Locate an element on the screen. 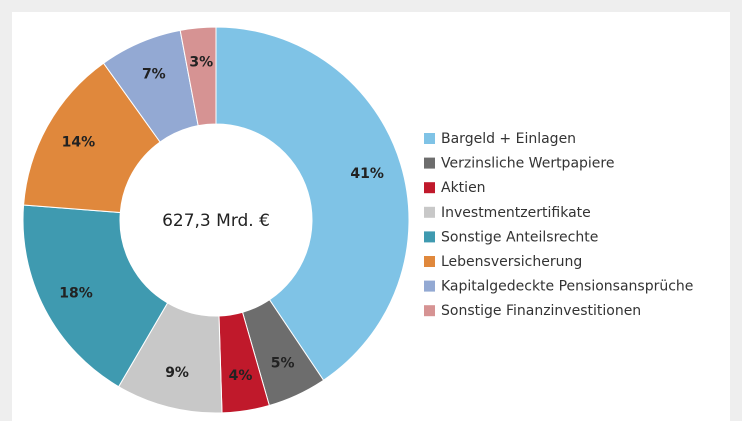 This screenshot has height=421, width=742. legend-label: Lebensversicherung is located at coordinates (511, 262).